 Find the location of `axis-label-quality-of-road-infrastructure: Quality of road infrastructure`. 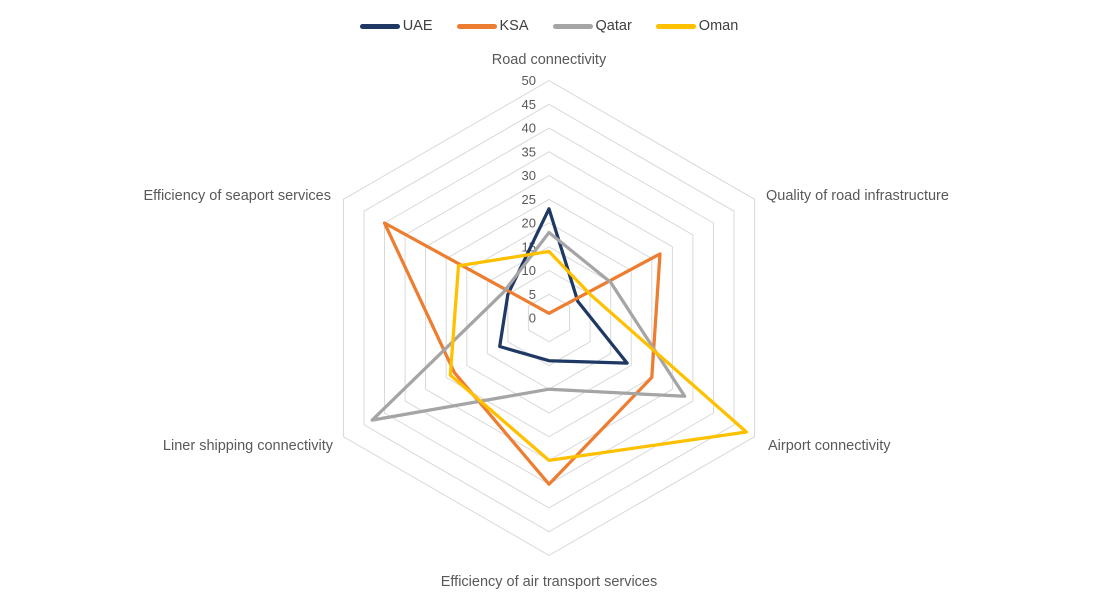

axis-label-quality-of-road-infrastructure: Quality of road infrastructure is located at coordinates (857, 196).